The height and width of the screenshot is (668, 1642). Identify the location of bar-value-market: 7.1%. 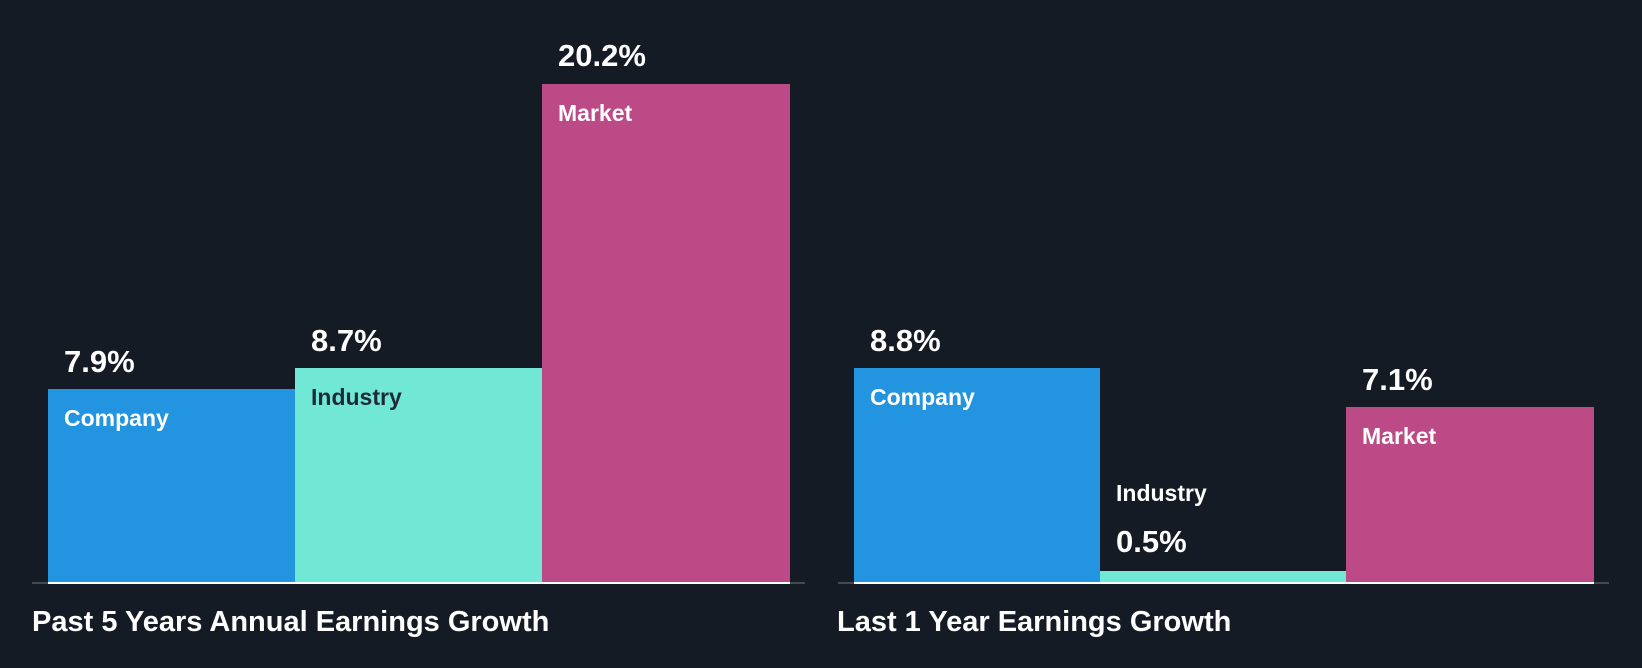
(1397, 379).